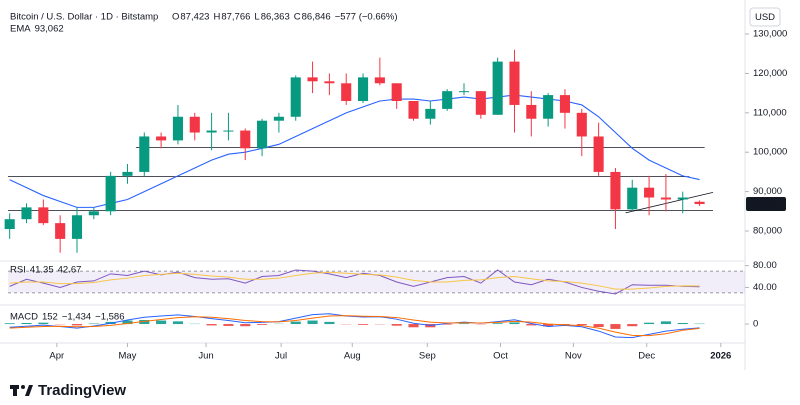 This screenshot has height=405, width=800. I want to click on currency: USD, so click(765, 17).